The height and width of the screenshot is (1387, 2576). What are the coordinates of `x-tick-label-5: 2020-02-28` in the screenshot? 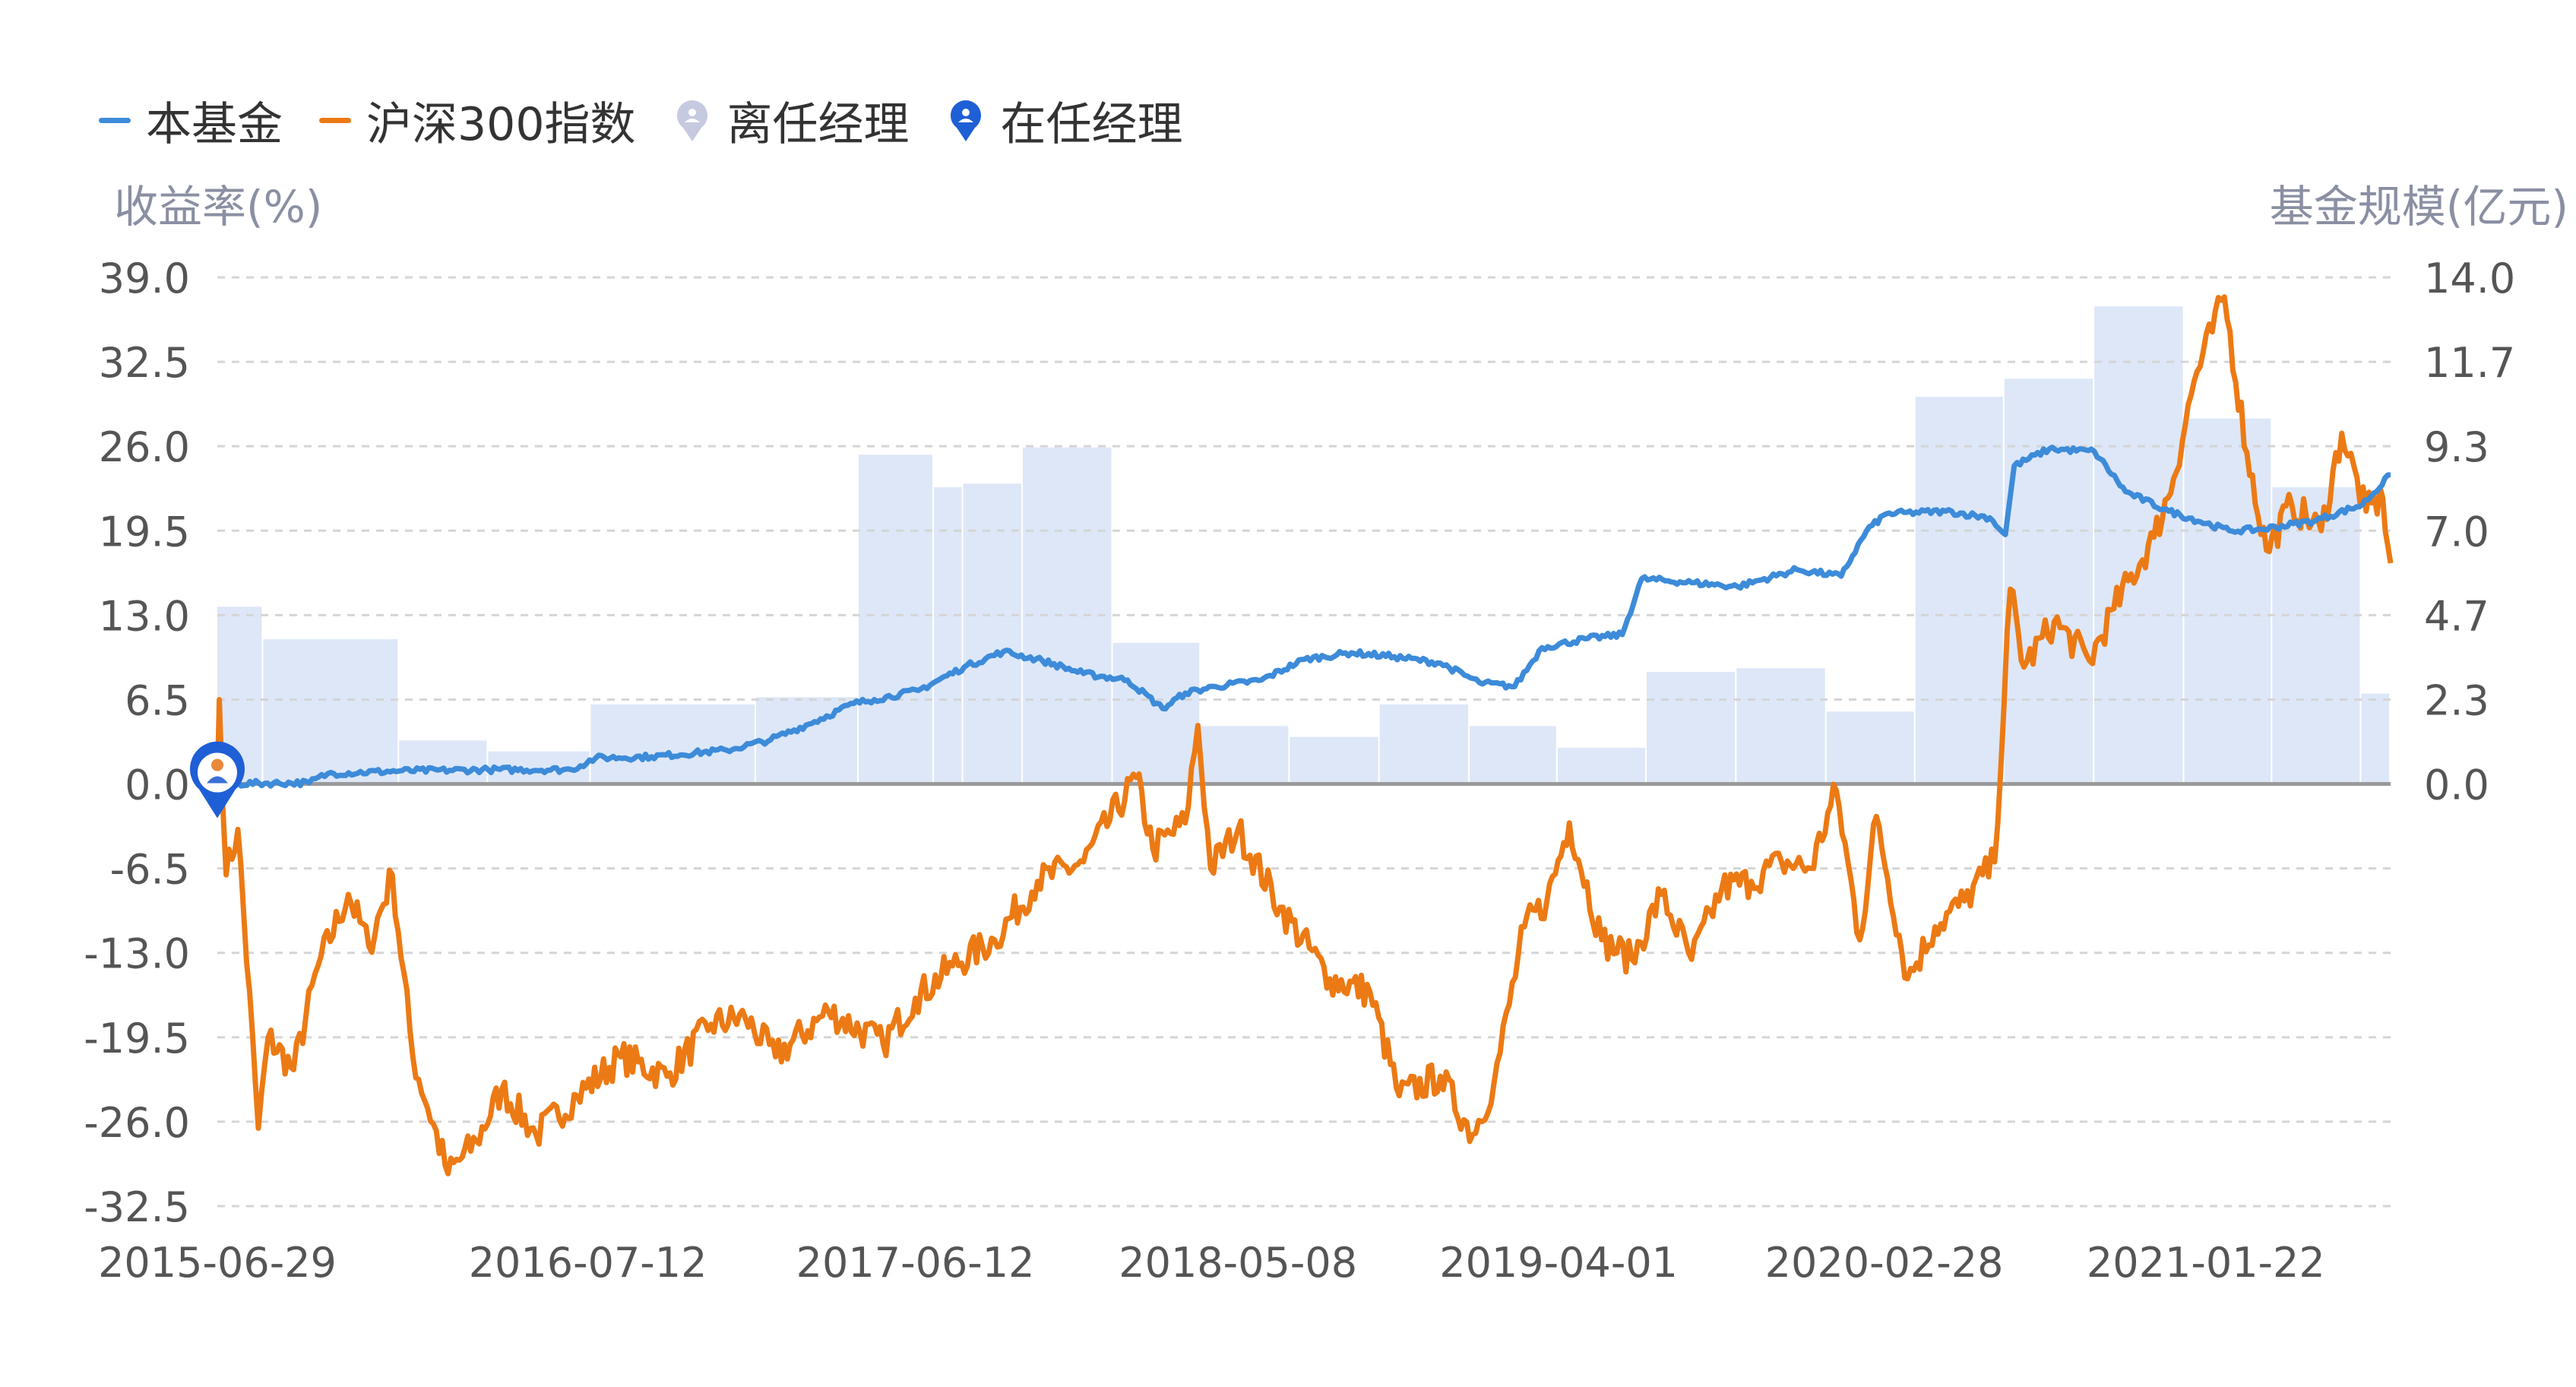 It's located at (1885, 1263).